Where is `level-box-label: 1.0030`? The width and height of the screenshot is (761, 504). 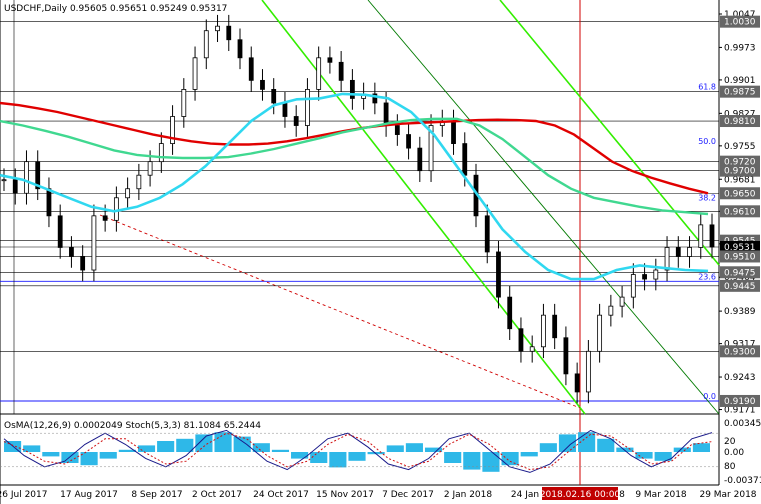
level-box-label: 1.0030 is located at coordinates (740, 23).